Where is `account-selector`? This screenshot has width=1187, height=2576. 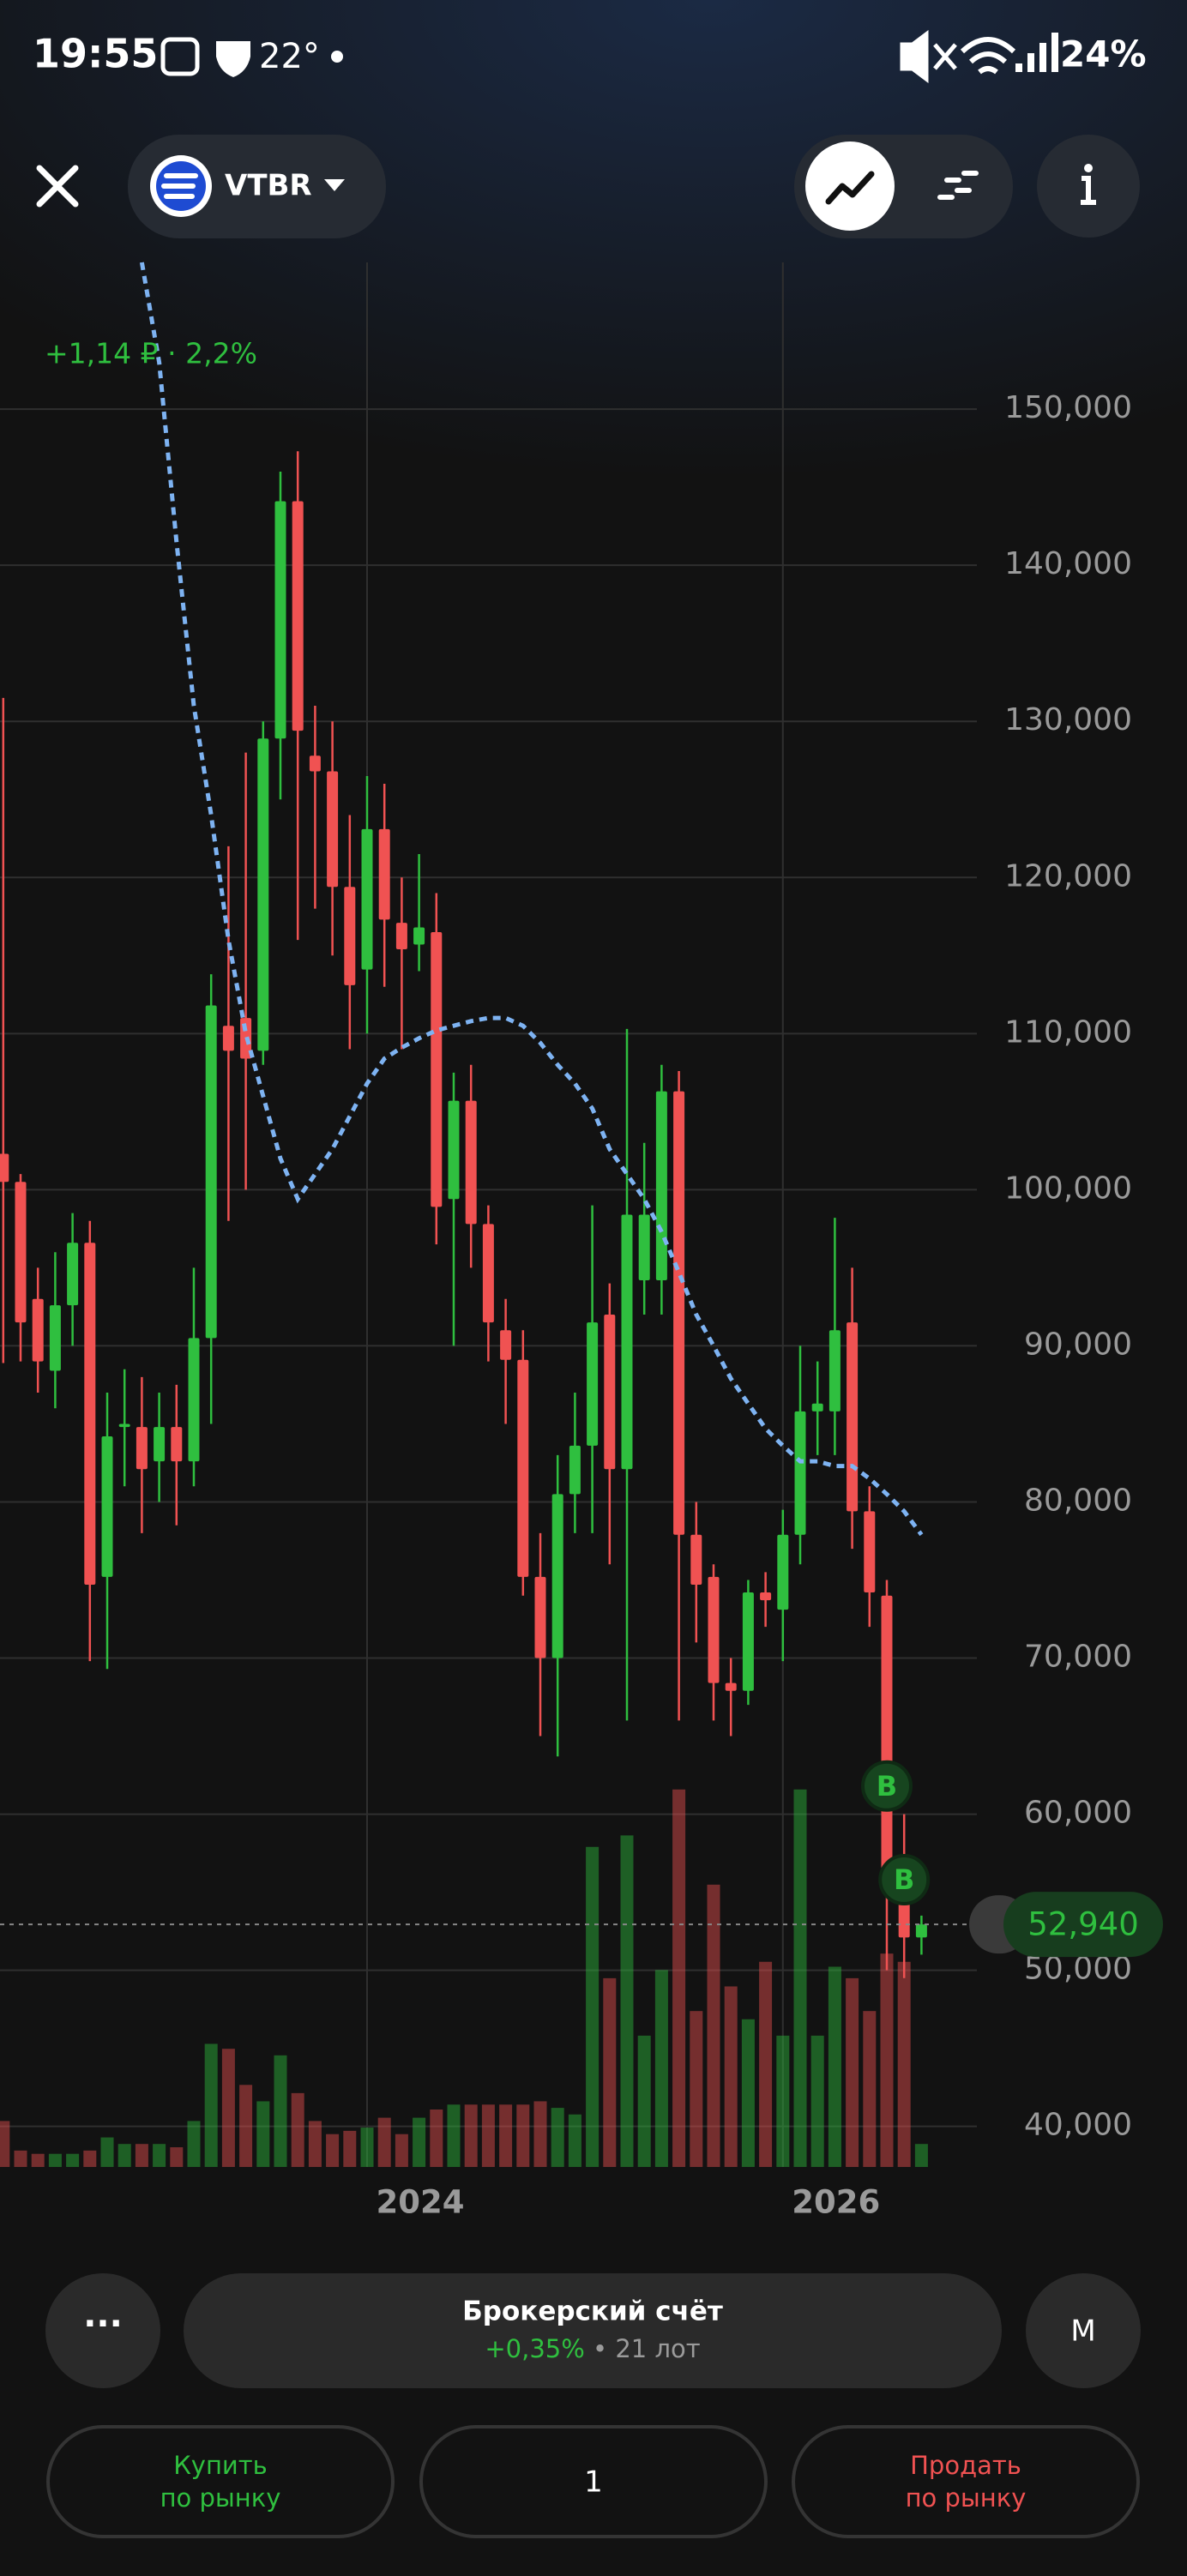
account-selector is located at coordinates (593, 2330).